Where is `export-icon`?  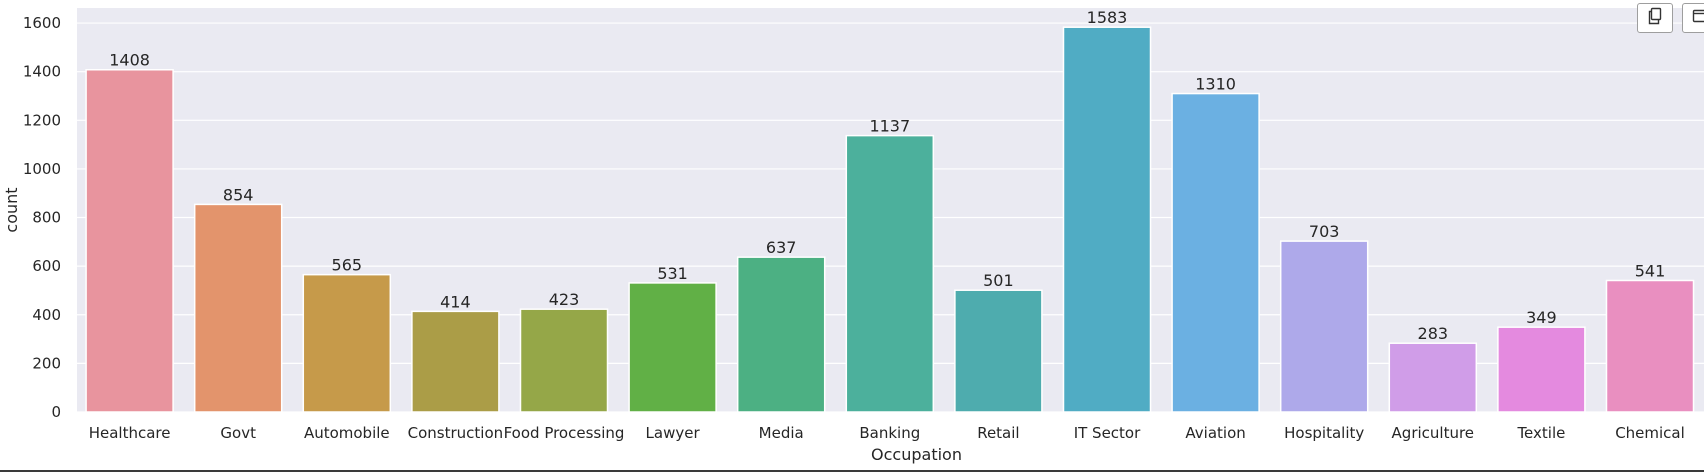 export-icon is located at coordinates (1698, 18).